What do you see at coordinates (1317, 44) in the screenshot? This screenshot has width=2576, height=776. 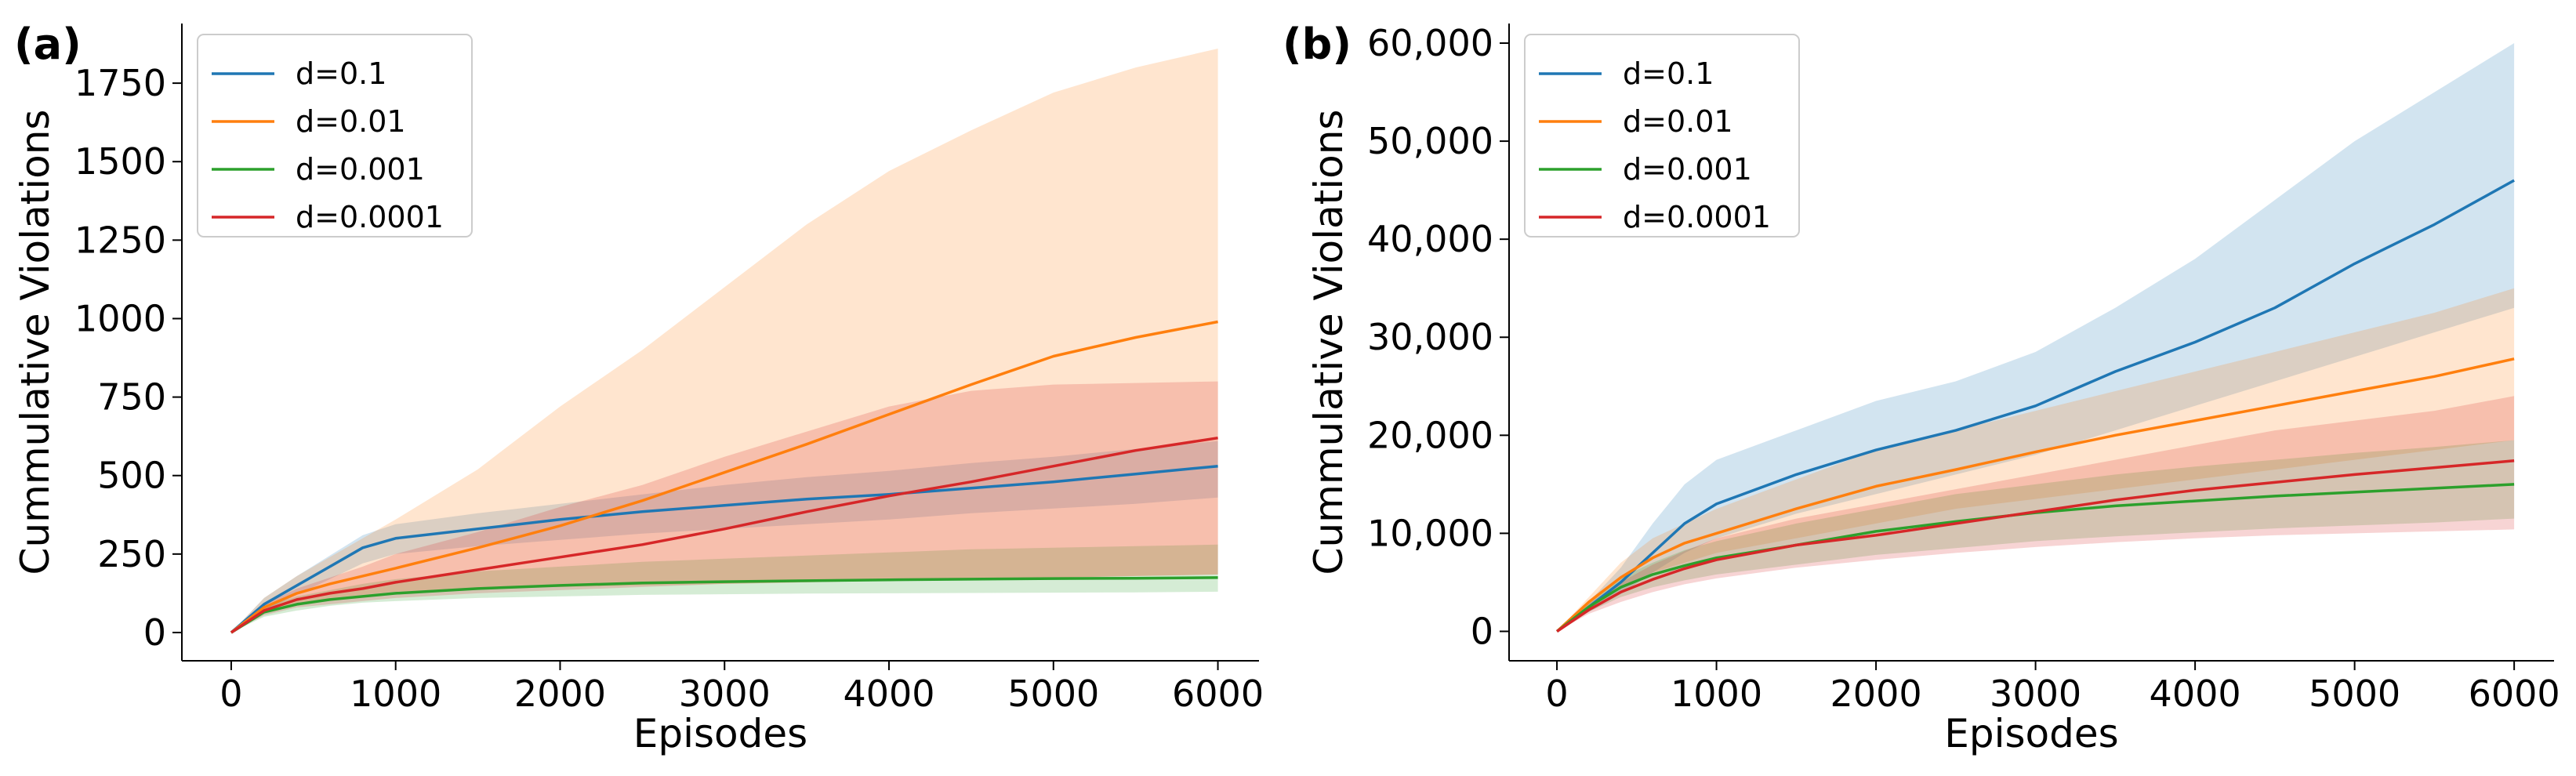 I see `panel-label: (b)` at bounding box center [1317, 44].